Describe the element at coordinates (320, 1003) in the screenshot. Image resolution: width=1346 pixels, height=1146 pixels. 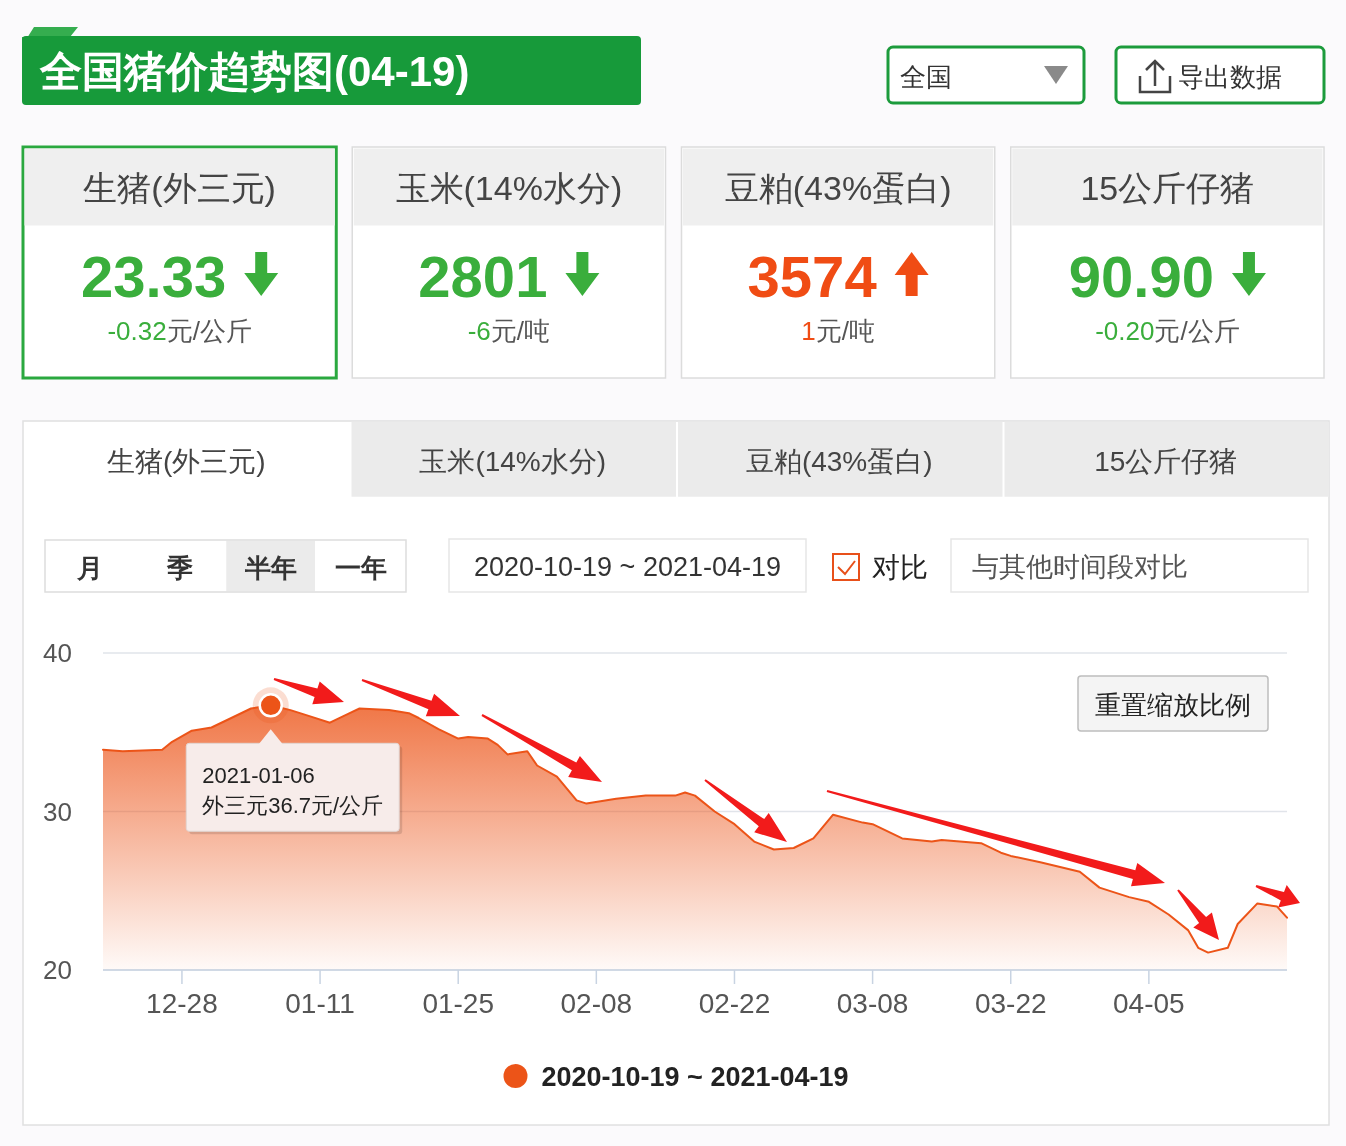
I see `x-tick-label: 01-11` at that location.